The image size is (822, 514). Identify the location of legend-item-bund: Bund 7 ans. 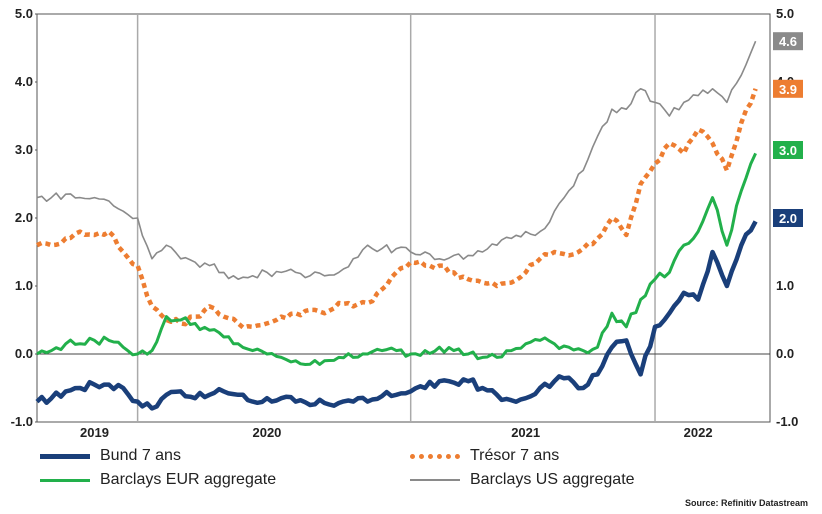
(110, 456).